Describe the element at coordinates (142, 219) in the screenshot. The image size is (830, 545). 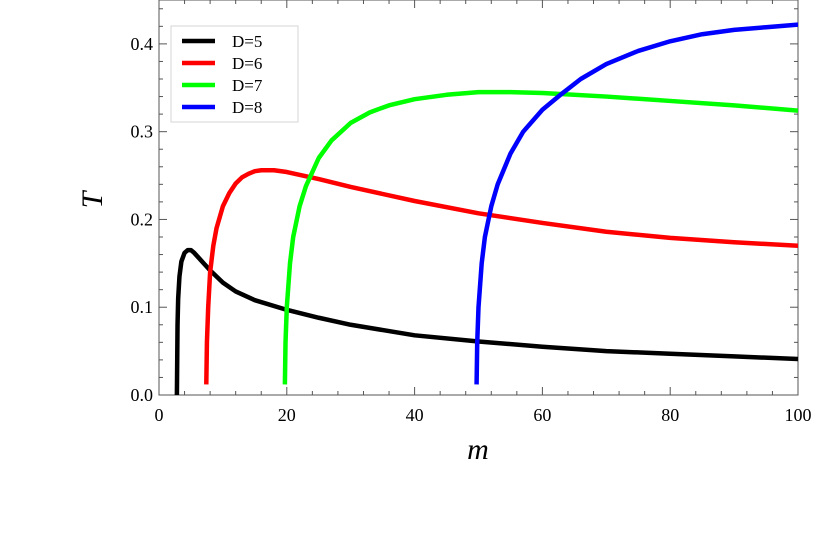
I see `y-tick-label: 0.2` at that location.